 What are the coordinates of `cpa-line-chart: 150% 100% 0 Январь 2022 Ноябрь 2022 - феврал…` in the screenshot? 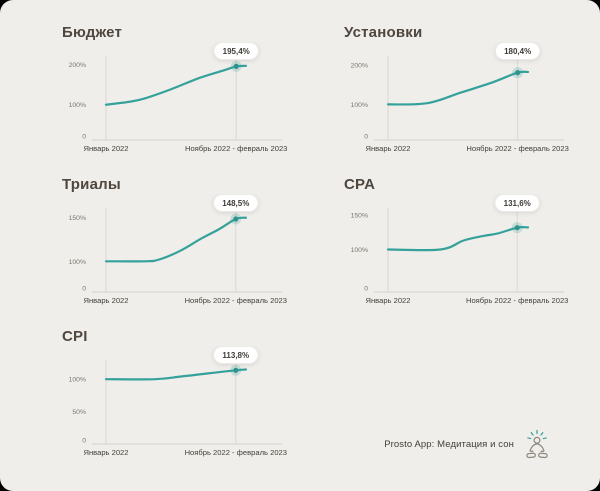 It's located at (460, 251).